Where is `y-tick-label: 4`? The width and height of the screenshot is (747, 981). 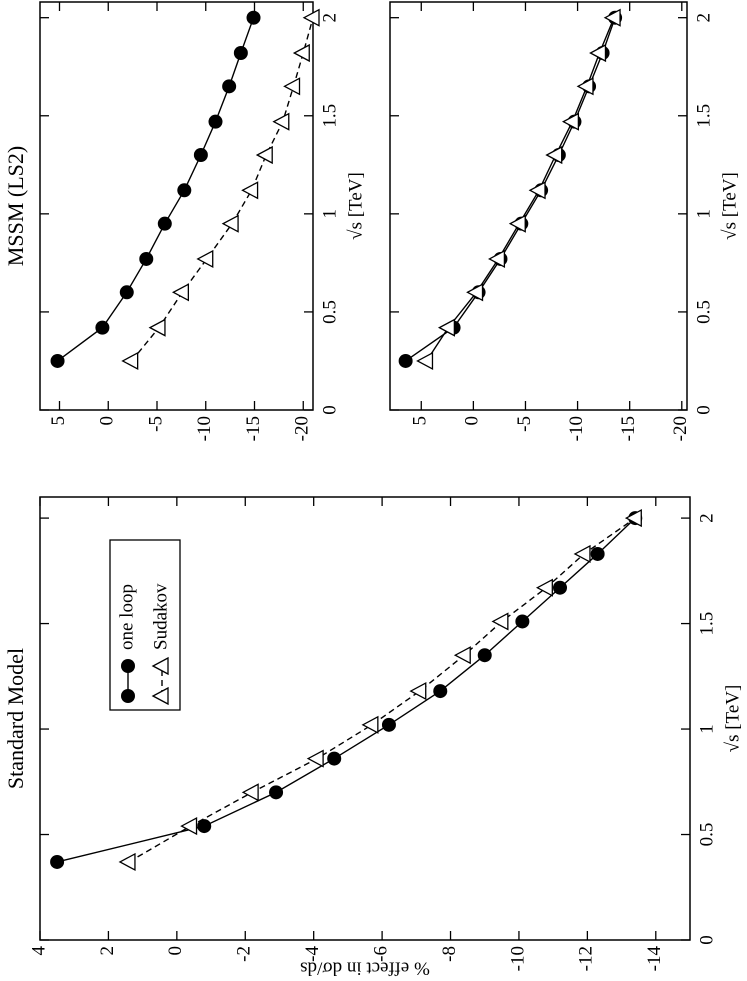
y-tick-label: 4 is located at coordinates (38, 951).